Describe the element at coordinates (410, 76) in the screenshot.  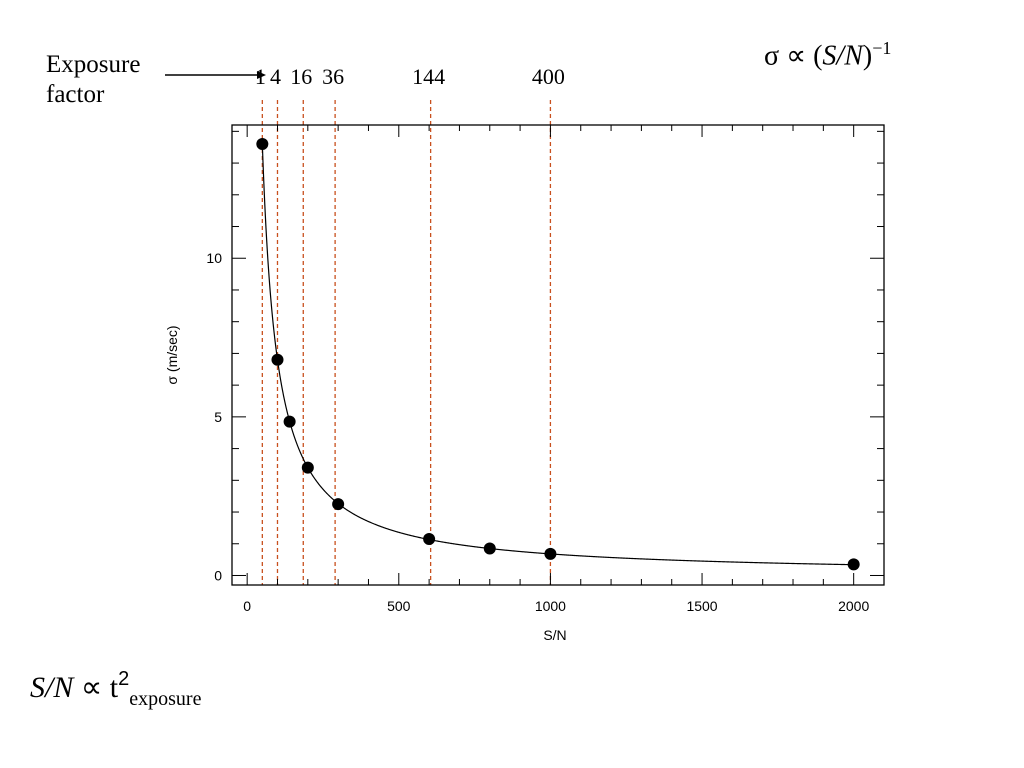
I see `exposure-factor-labels: 1 4 16 36 144 400` at that location.